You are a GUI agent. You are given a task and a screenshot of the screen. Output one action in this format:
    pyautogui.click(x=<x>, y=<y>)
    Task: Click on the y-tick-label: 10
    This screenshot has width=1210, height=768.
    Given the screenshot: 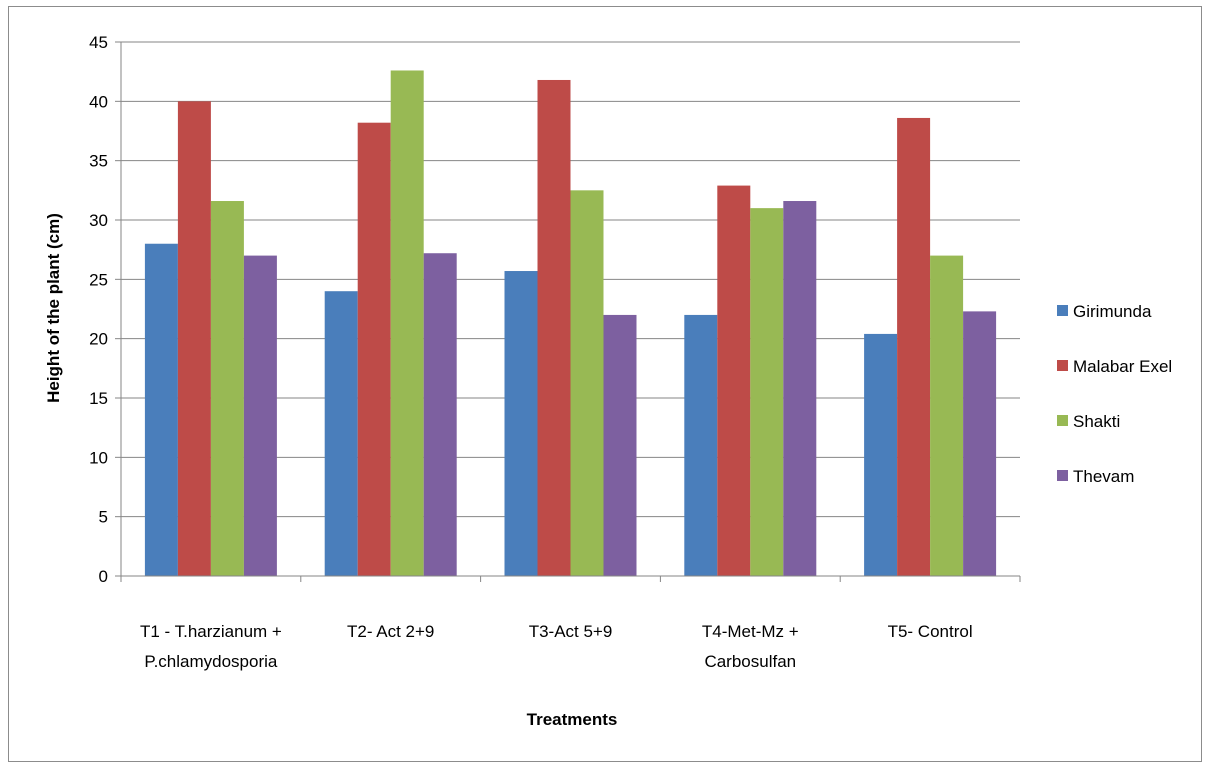 What is the action you would take?
    pyautogui.click(x=98, y=457)
    